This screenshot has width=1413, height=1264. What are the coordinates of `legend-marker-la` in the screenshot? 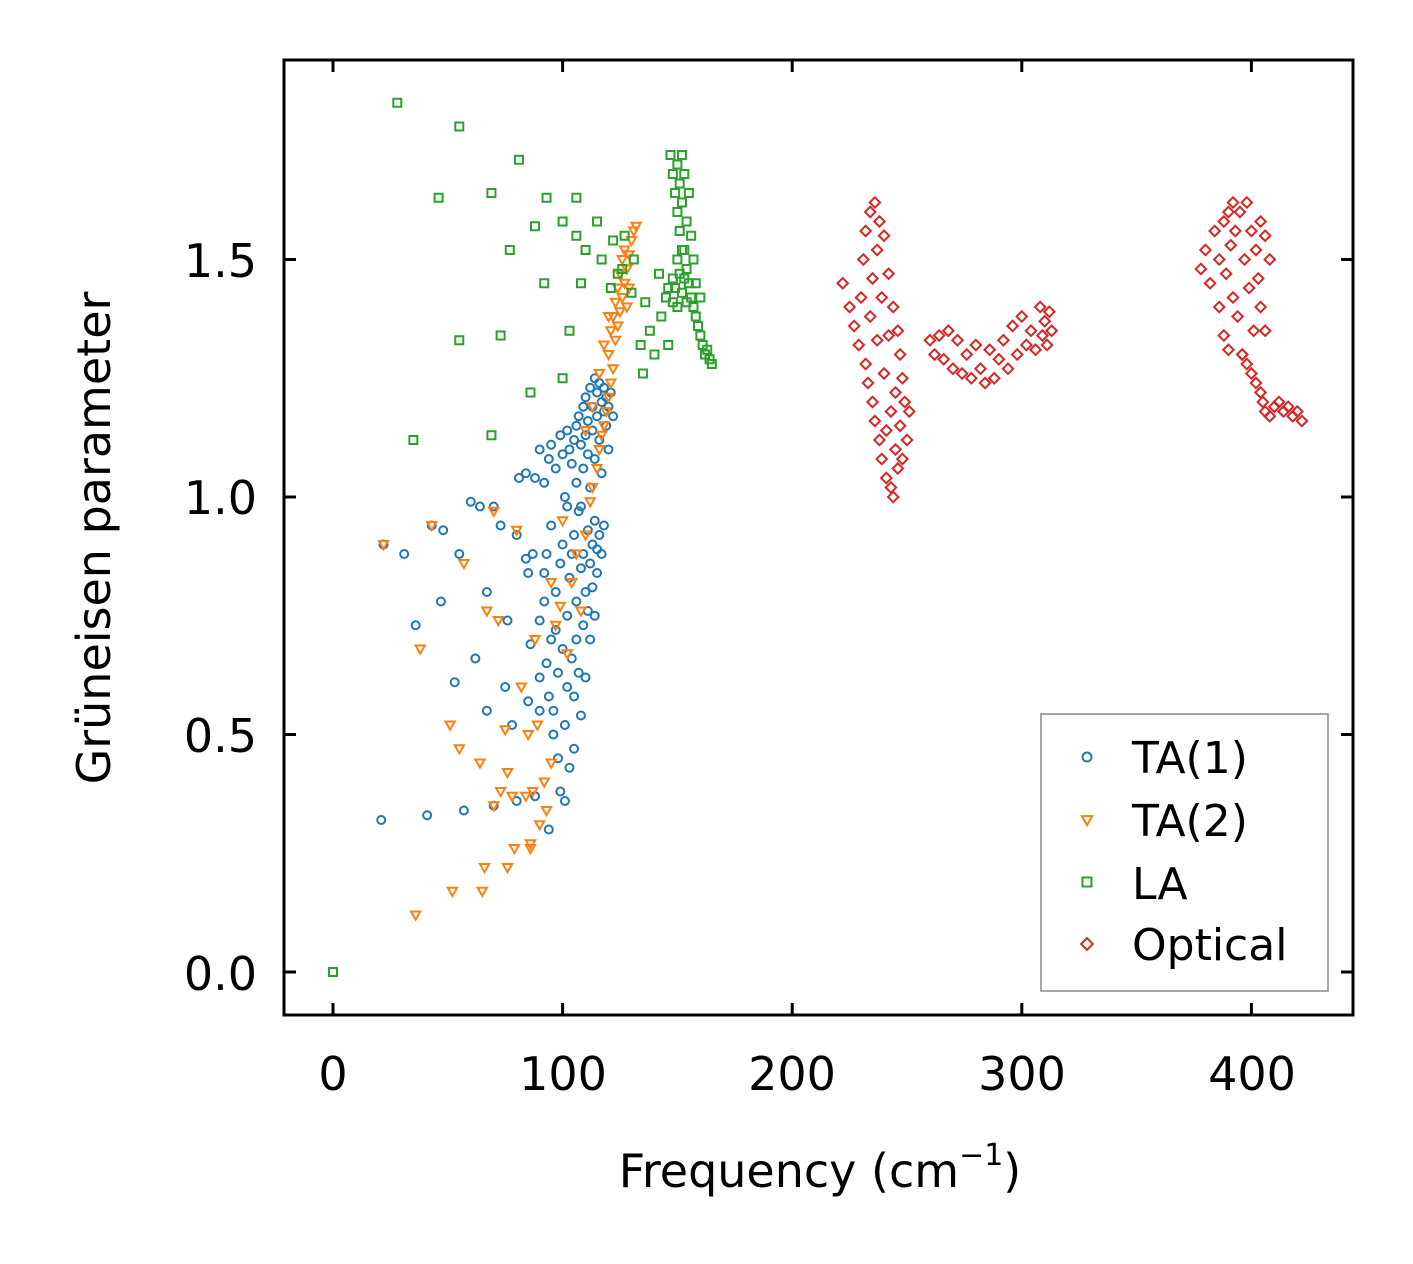 It's located at (1087, 882).